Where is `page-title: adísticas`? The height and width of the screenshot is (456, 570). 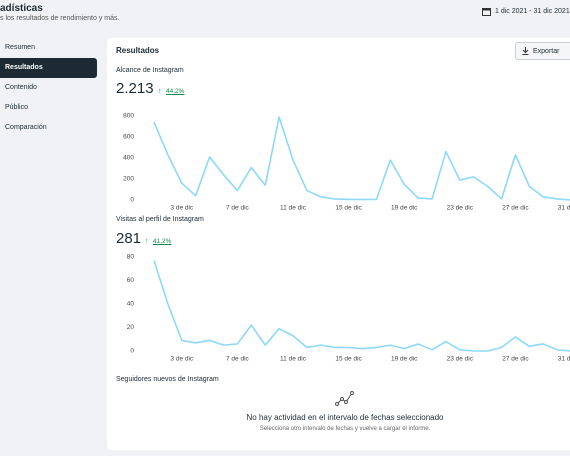 page-title: adísticas is located at coordinates (21, 8).